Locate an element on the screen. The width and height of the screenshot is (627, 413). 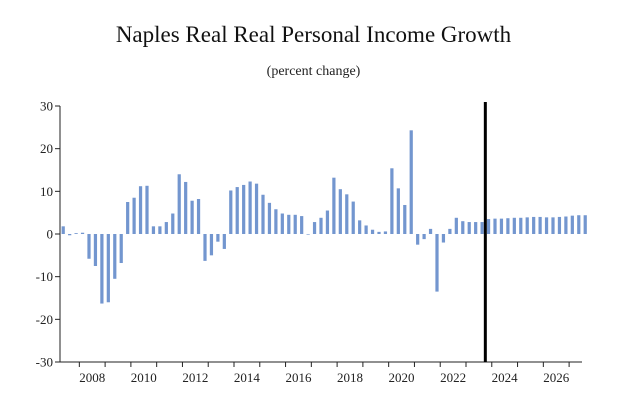
y-tick-label: 0 is located at coordinates (50, 234).